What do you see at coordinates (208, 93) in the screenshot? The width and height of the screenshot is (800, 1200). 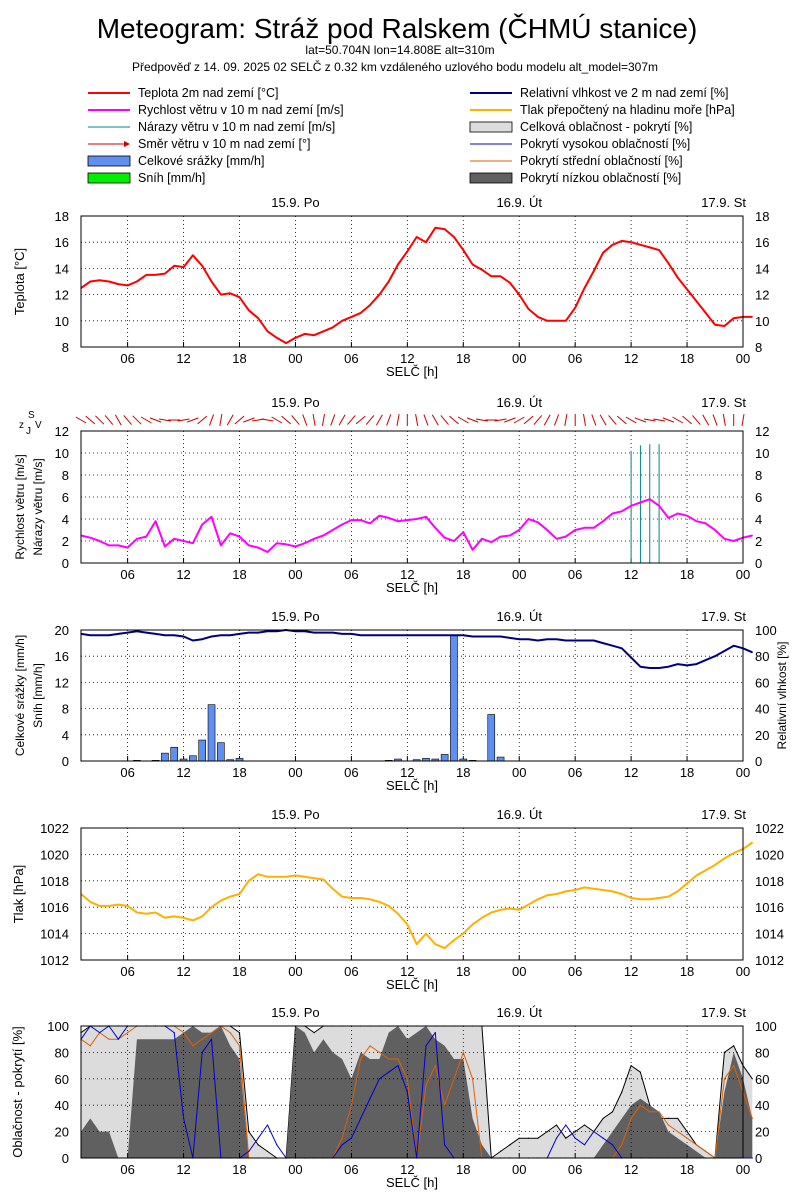 I see `legend-label: Teplota 2m nad zemí [°C]` at bounding box center [208, 93].